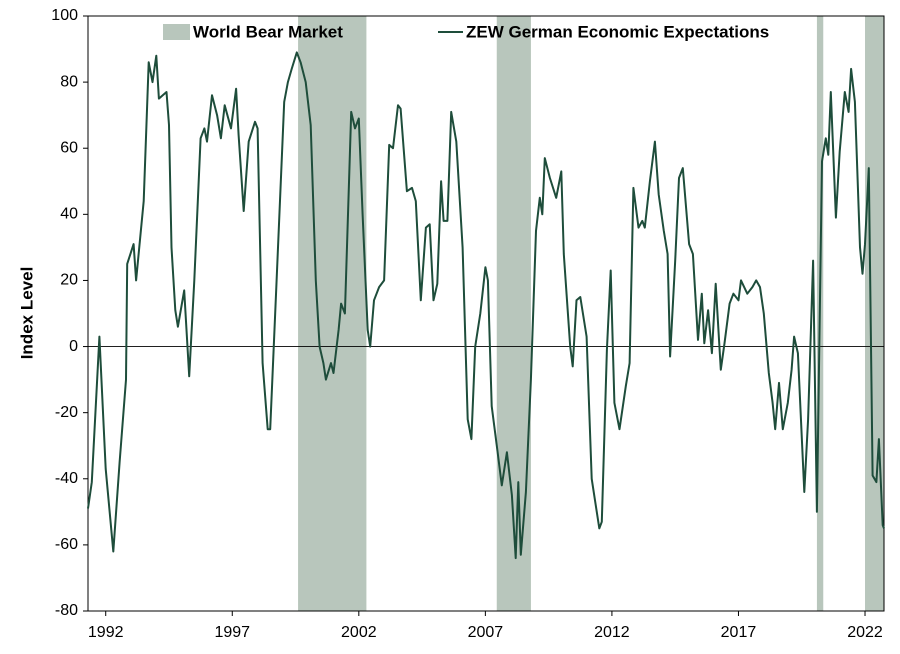 The height and width of the screenshot is (654, 900). Describe the element at coordinates (232, 632) in the screenshot. I see `x-tick-label: 1997` at that location.